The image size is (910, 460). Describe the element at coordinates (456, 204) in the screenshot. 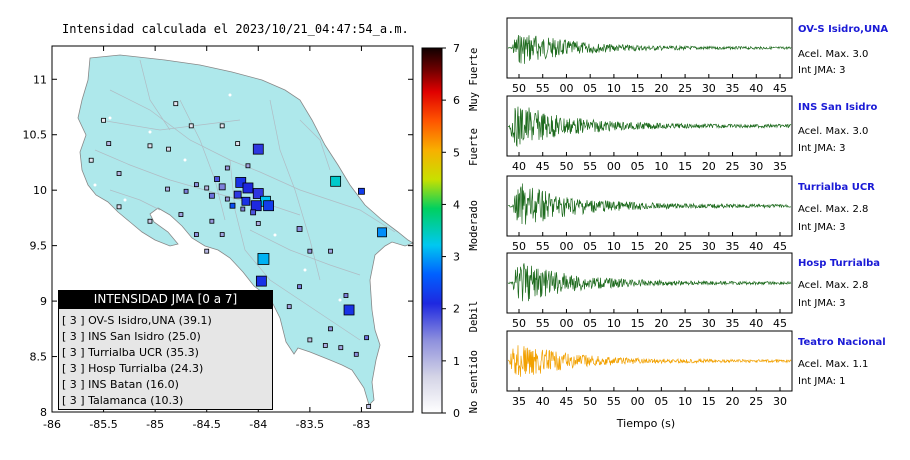

I see `colorbar-tick-label: 4` at that location.